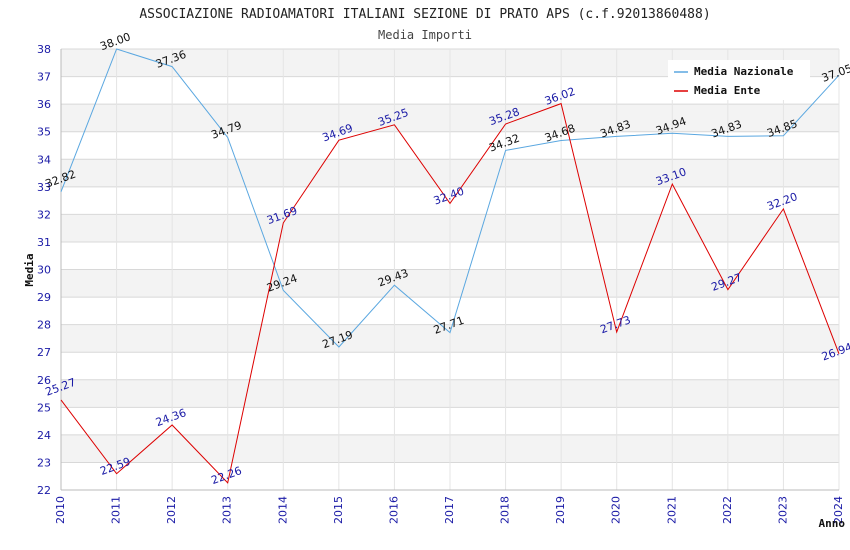 Image resolution: width=850 pixels, height=550 pixels. I want to click on x-tick-label: 2021, so click(671, 510).